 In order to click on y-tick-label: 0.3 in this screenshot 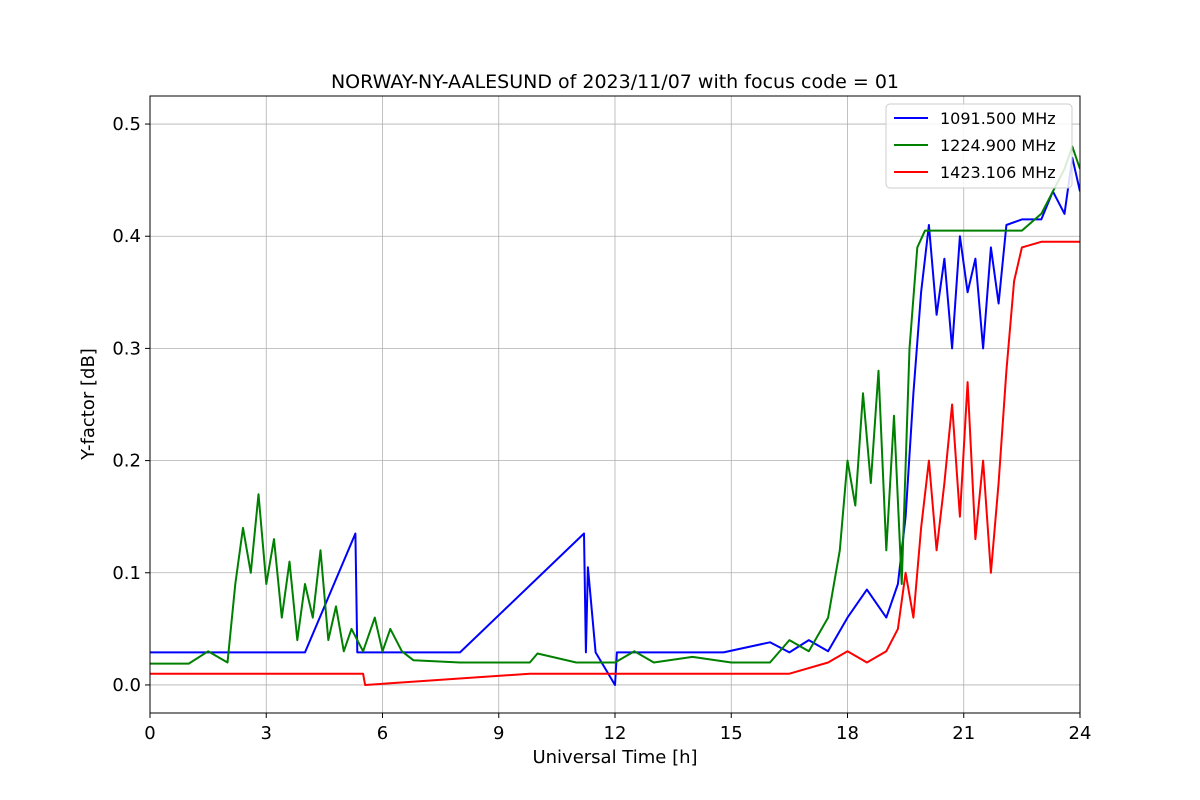, I will do `click(126, 348)`.